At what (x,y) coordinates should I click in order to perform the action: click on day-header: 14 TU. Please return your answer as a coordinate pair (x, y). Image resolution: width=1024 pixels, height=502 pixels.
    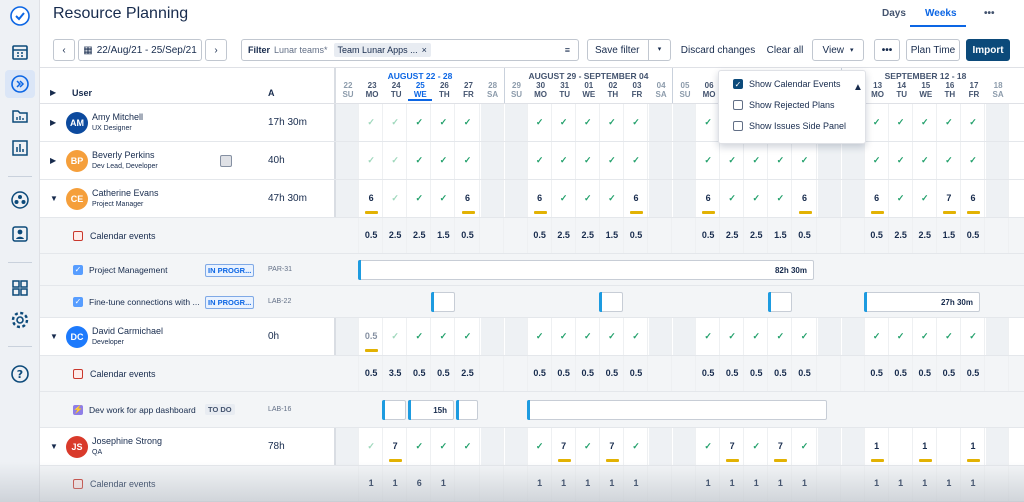
    Looking at the image, I should click on (902, 90).